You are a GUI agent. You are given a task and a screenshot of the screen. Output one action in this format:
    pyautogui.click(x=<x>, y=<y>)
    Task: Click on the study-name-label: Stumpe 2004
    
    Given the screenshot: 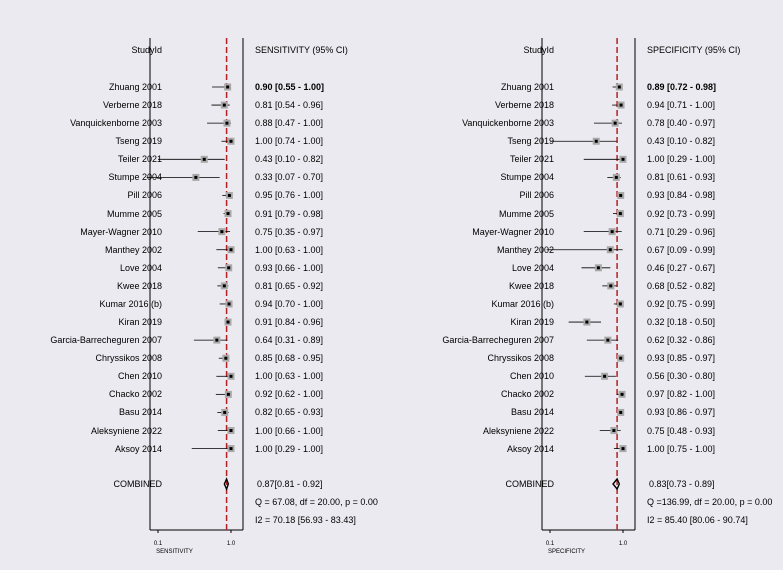 What is the action you would take?
    pyautogui.click(x=135, y=177)
    